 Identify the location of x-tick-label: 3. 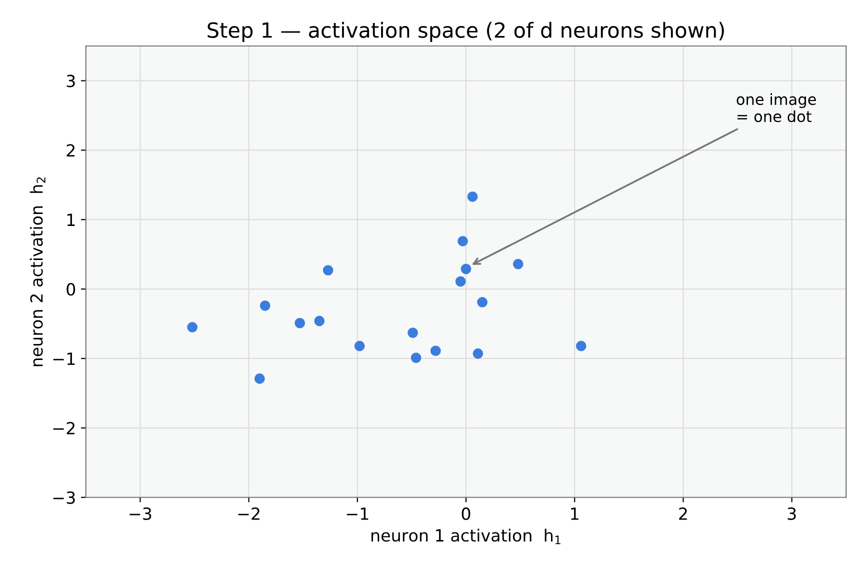
(792, 513).